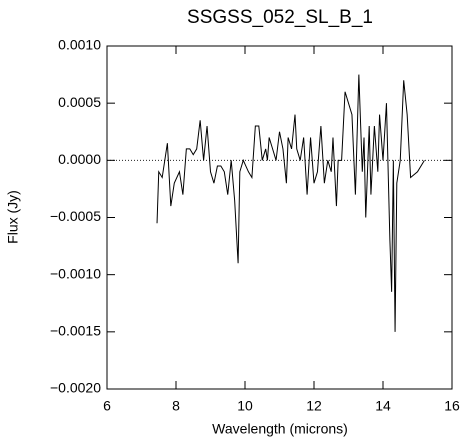 This screenshot has width=463, height=447. Describe the element at coordinates (280, 17) in the screenshot. I see `chart-title: SSGSS_052_SL_B_1` at that location.